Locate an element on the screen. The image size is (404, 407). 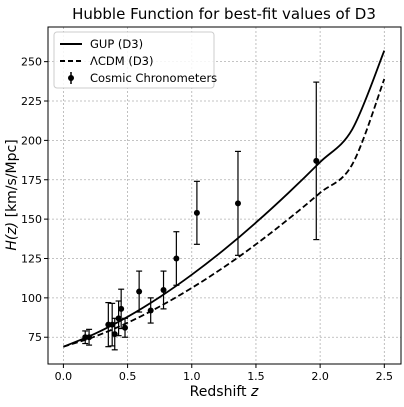
y-tick-label: 175 is located at coordinates (31, 180).